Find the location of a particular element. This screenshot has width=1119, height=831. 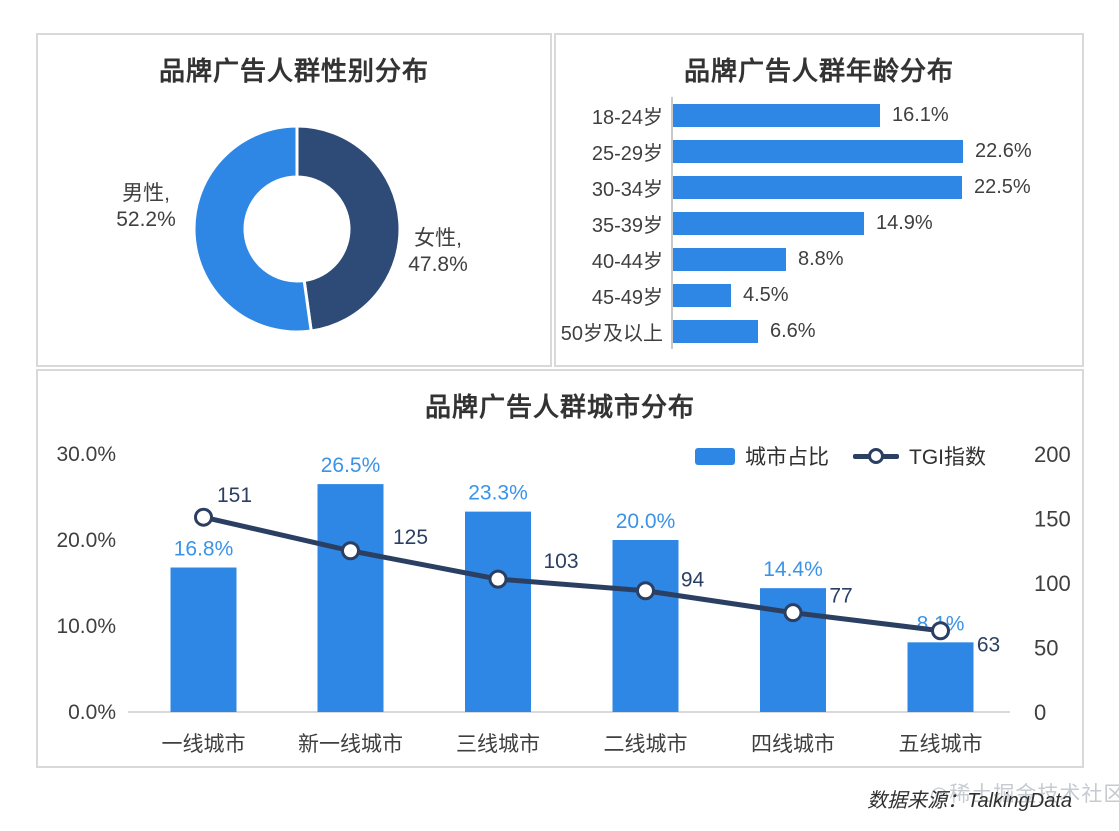

age-category-label: 25-29岁 is located at coordinates (627, 153).